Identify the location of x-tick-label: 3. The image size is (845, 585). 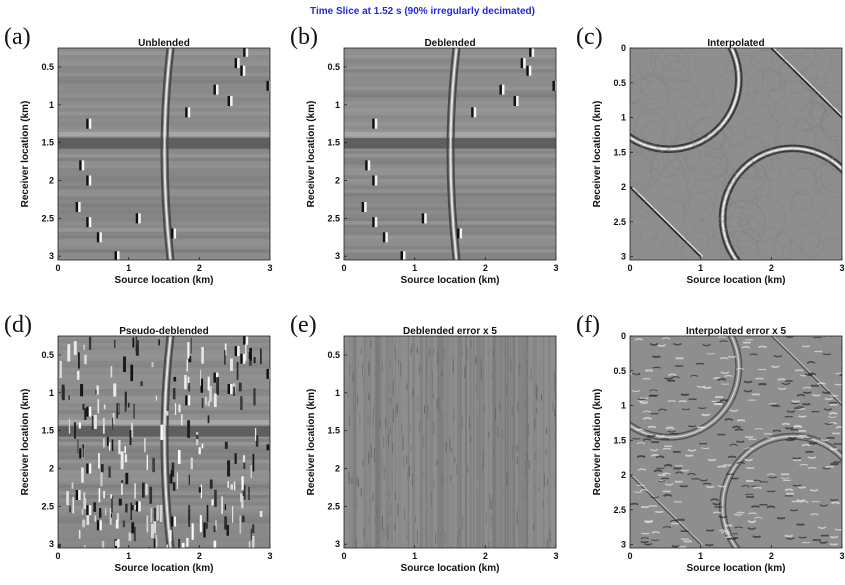
(841, 556).